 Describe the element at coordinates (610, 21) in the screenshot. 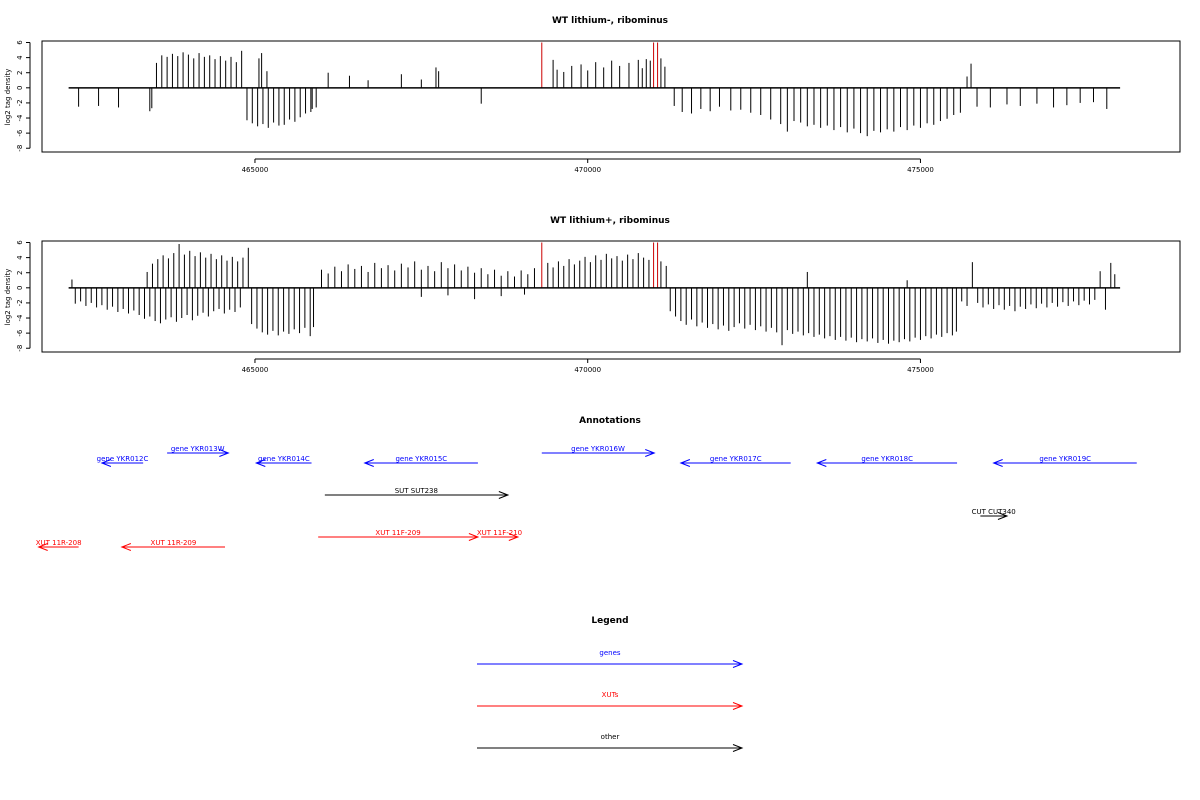

I see `track-title: WT lithium-, ribominus` at that location.